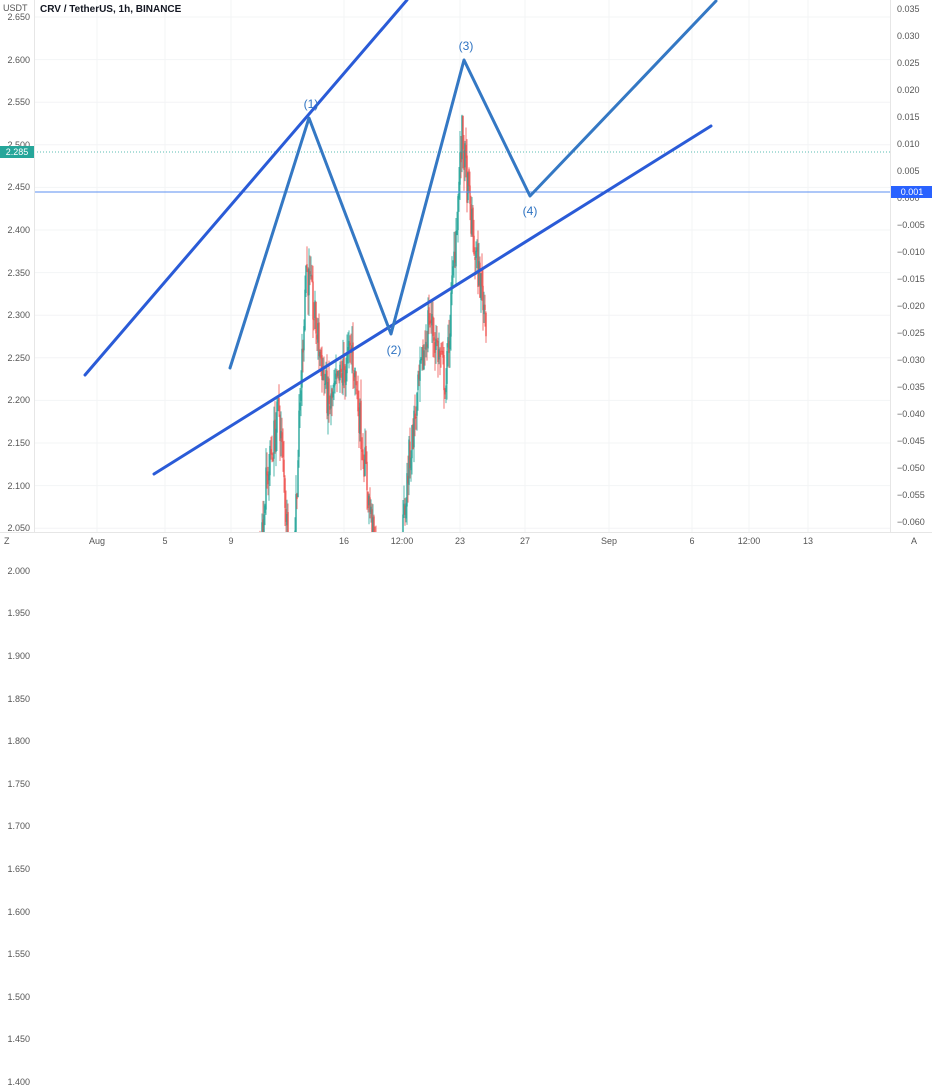 The image size is (932, 1087). What do you see at coordinates (911, 414) in the screenshot?
I see `right-axis-tick: −0.040` at bounding box center [911, 414].